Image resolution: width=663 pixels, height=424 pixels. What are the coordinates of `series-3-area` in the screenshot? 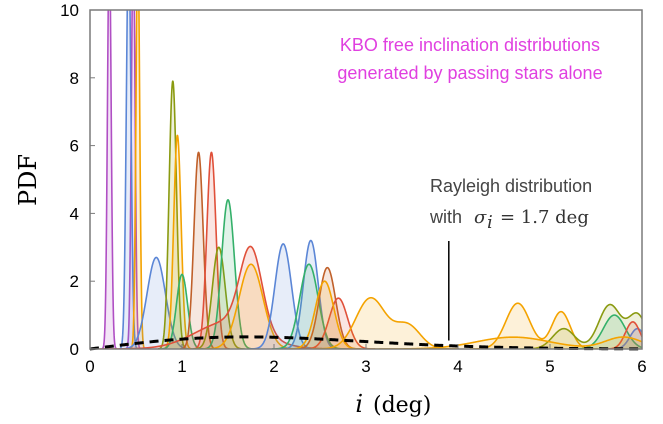 It's located at (138, 179).